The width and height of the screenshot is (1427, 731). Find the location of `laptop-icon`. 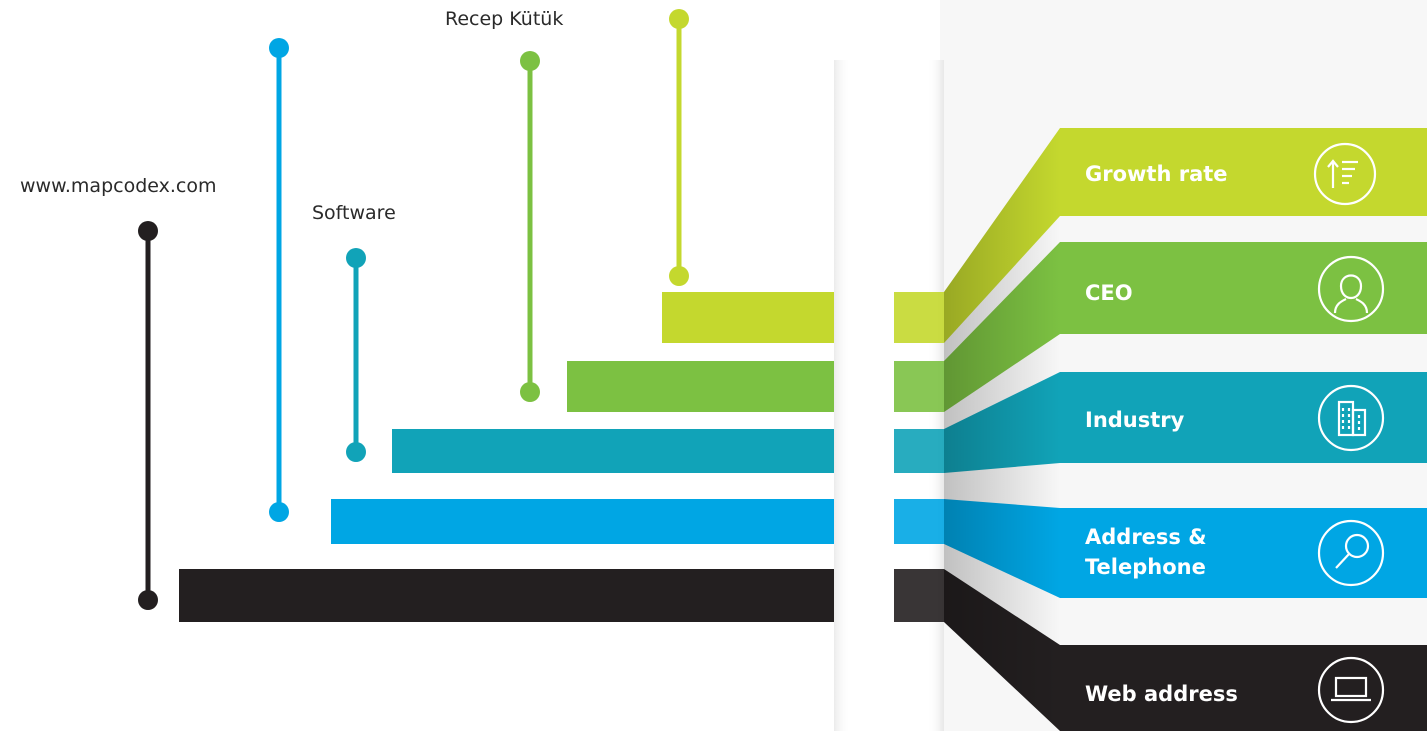

laptop-icon is located at coordinates (1351, 690).